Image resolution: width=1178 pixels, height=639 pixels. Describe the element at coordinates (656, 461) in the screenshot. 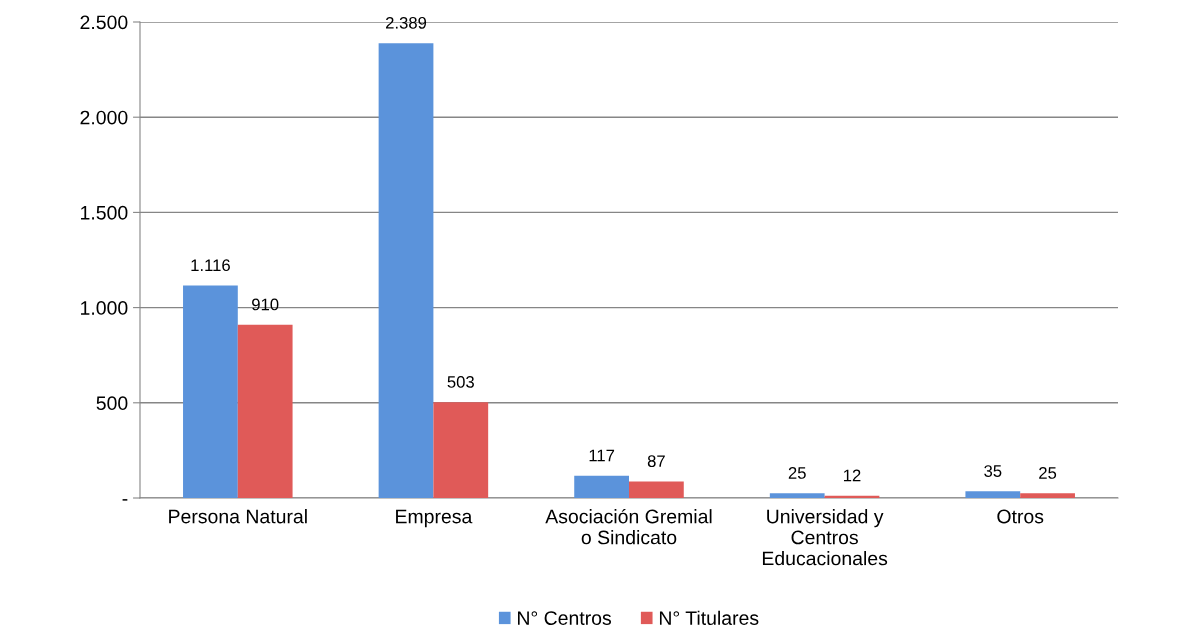

I see `data-label: 87` at that location.